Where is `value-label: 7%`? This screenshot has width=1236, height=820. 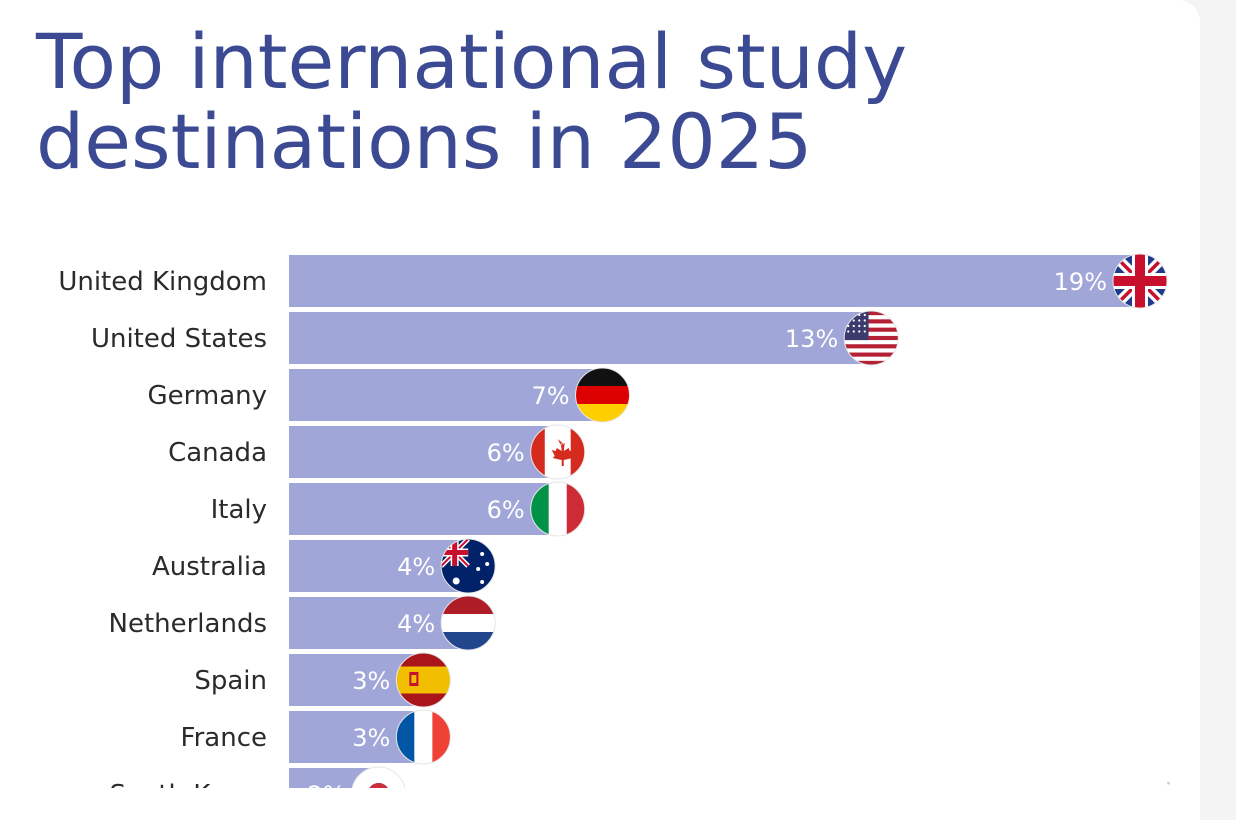
value-label: 7% is located at coordinates (550, 396).